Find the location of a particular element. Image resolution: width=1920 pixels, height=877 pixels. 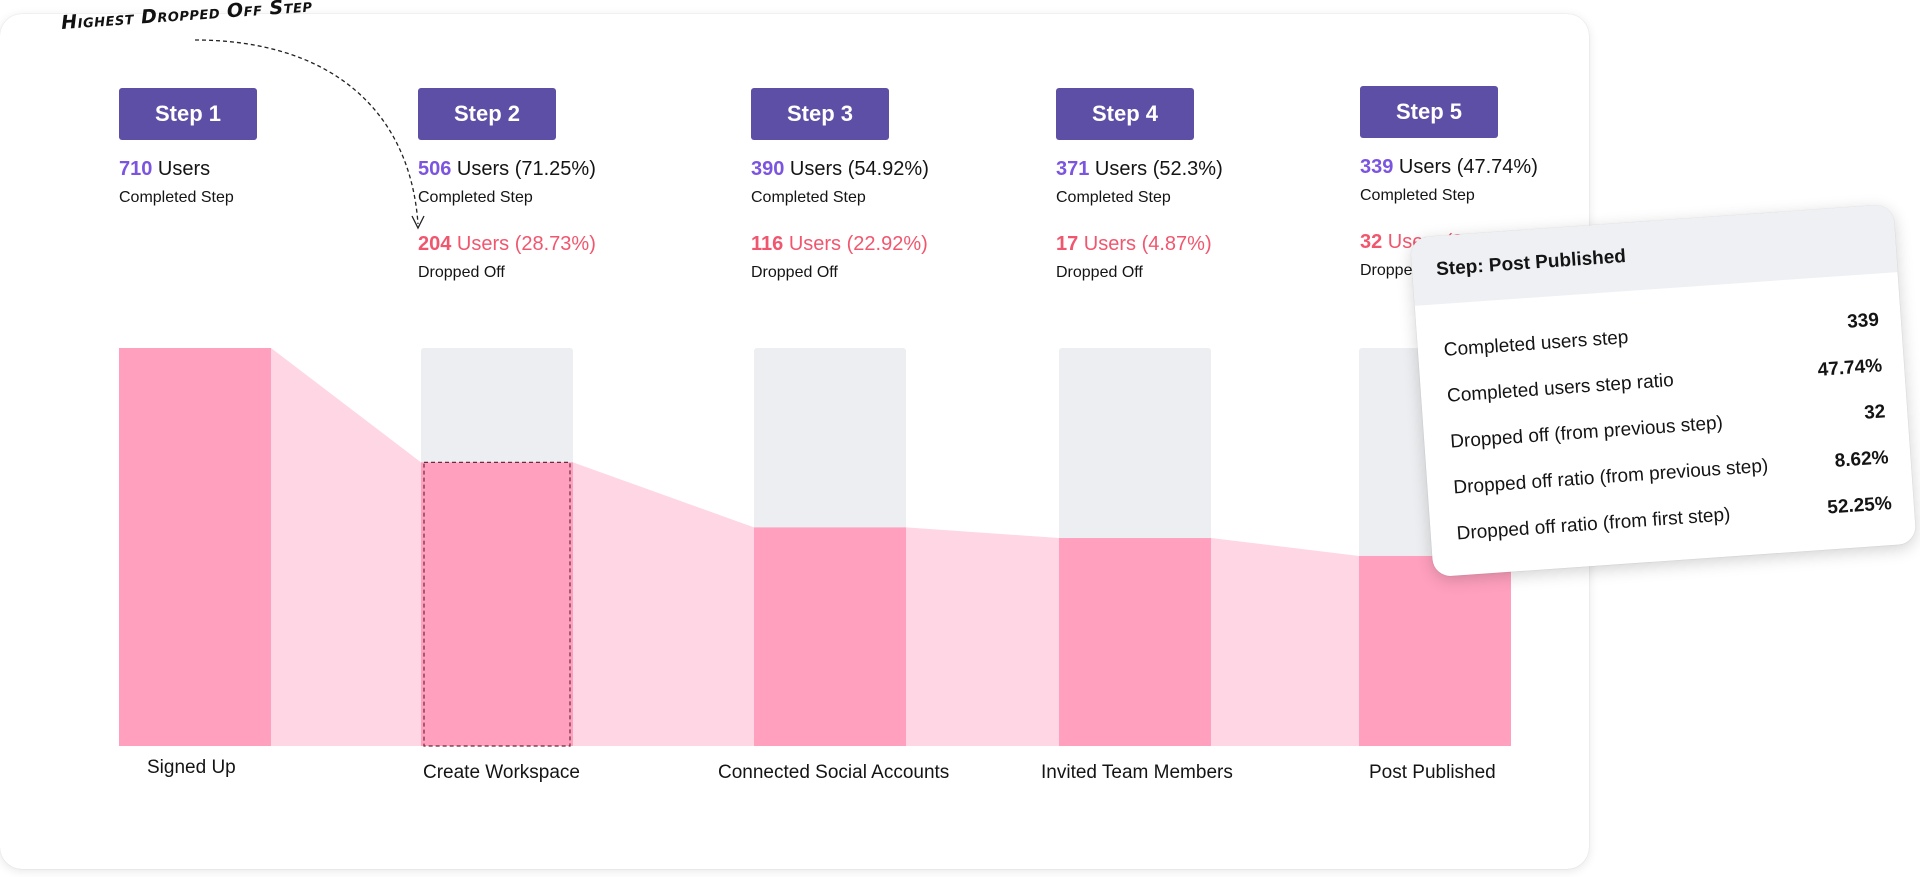

step-badge: Step 3 is located at coordinates (820, 114).